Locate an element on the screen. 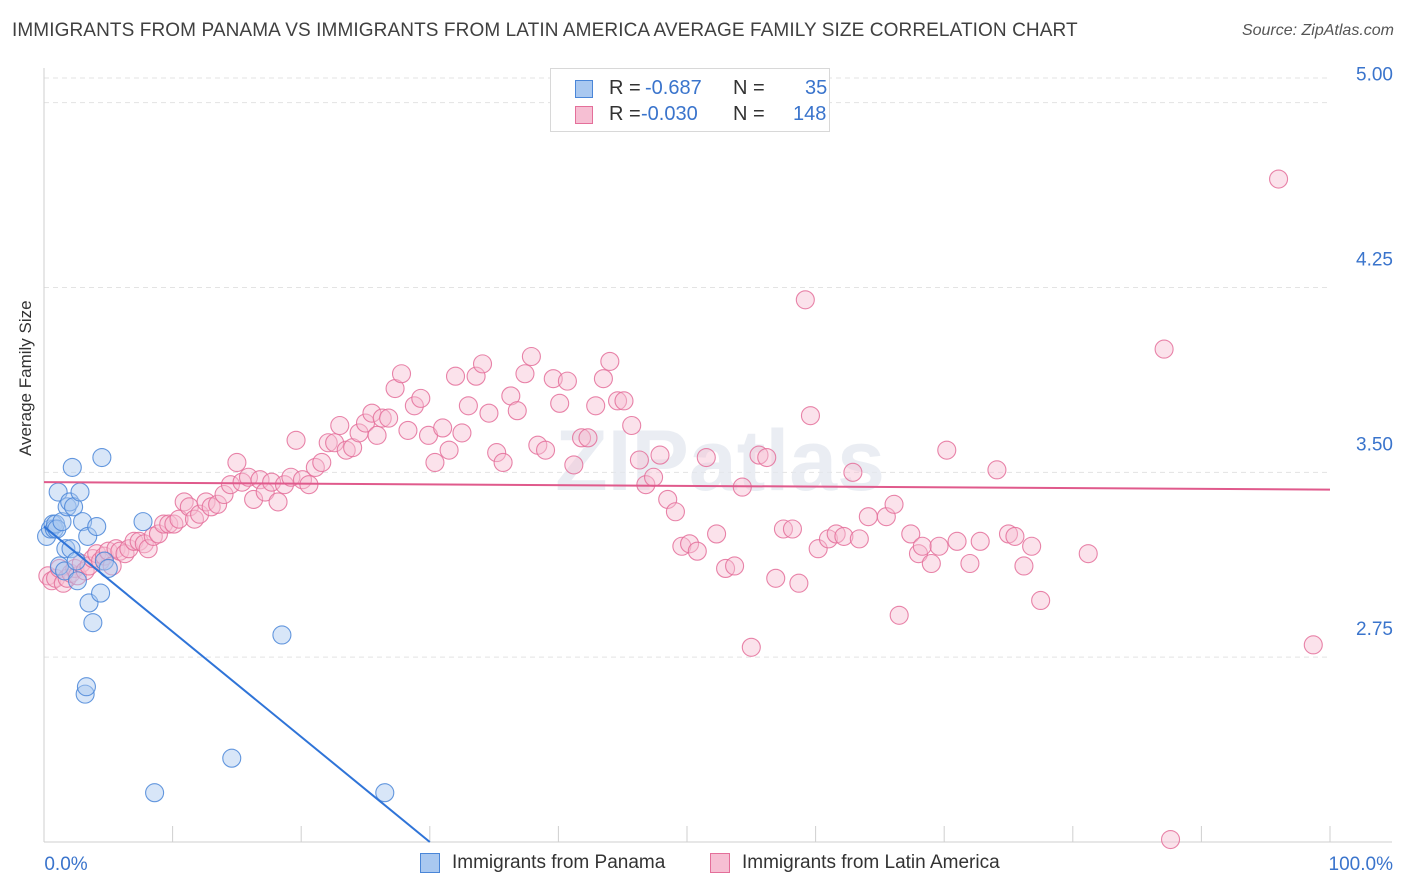 Image resolution: width=1406 pixels, height=892 pixels. bottom-legend-swatch-blue is located at coordinates (430, 863).